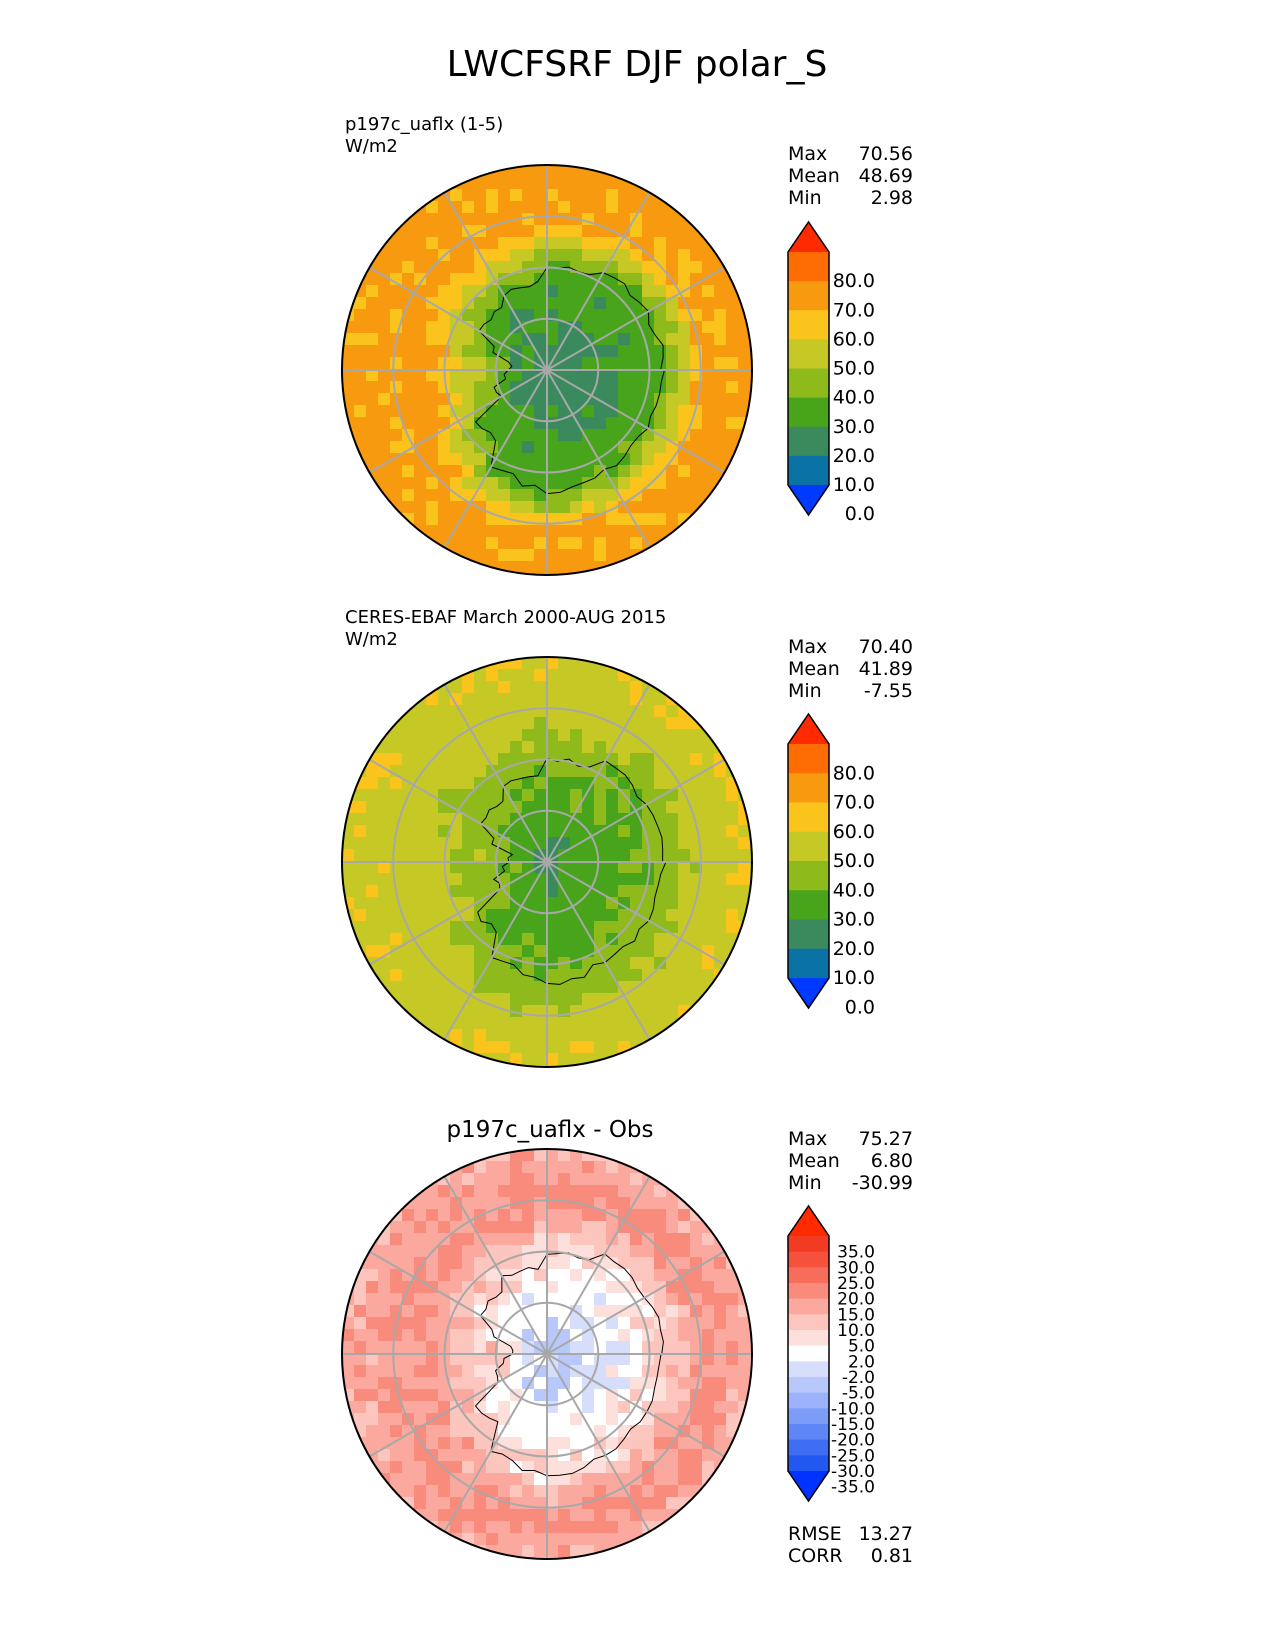  Describe the element at coordinates (808, 1486) in the screenshot. I see `colorbar-extend-bottom` at that location.